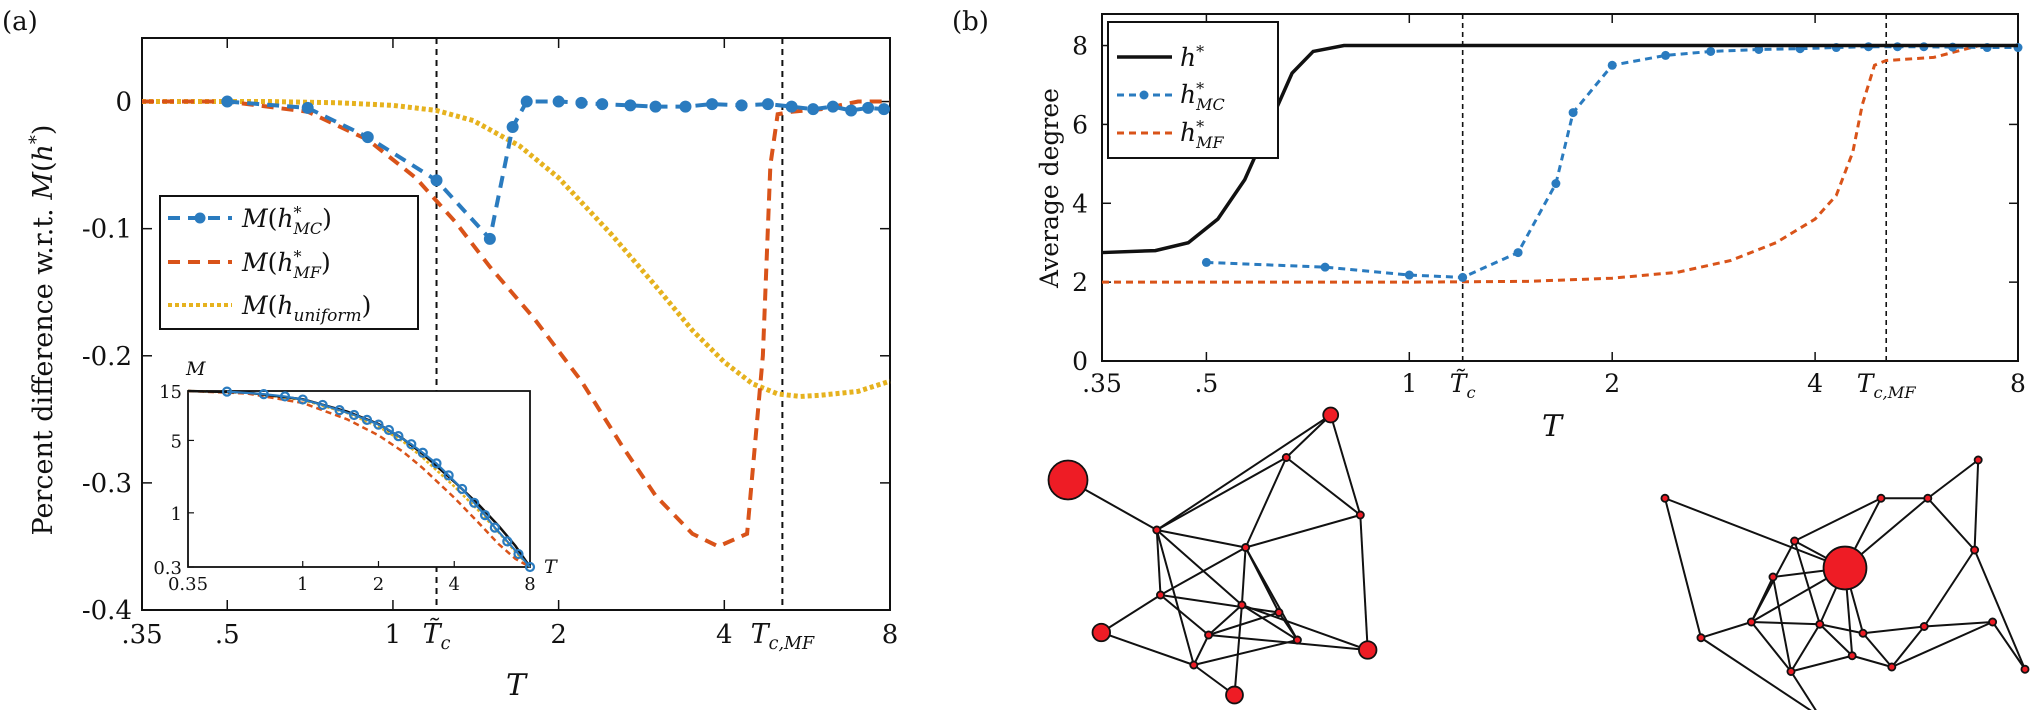 The image size is (2036, 710). I want to click on x-tick-label: .5, so click(227, 635).